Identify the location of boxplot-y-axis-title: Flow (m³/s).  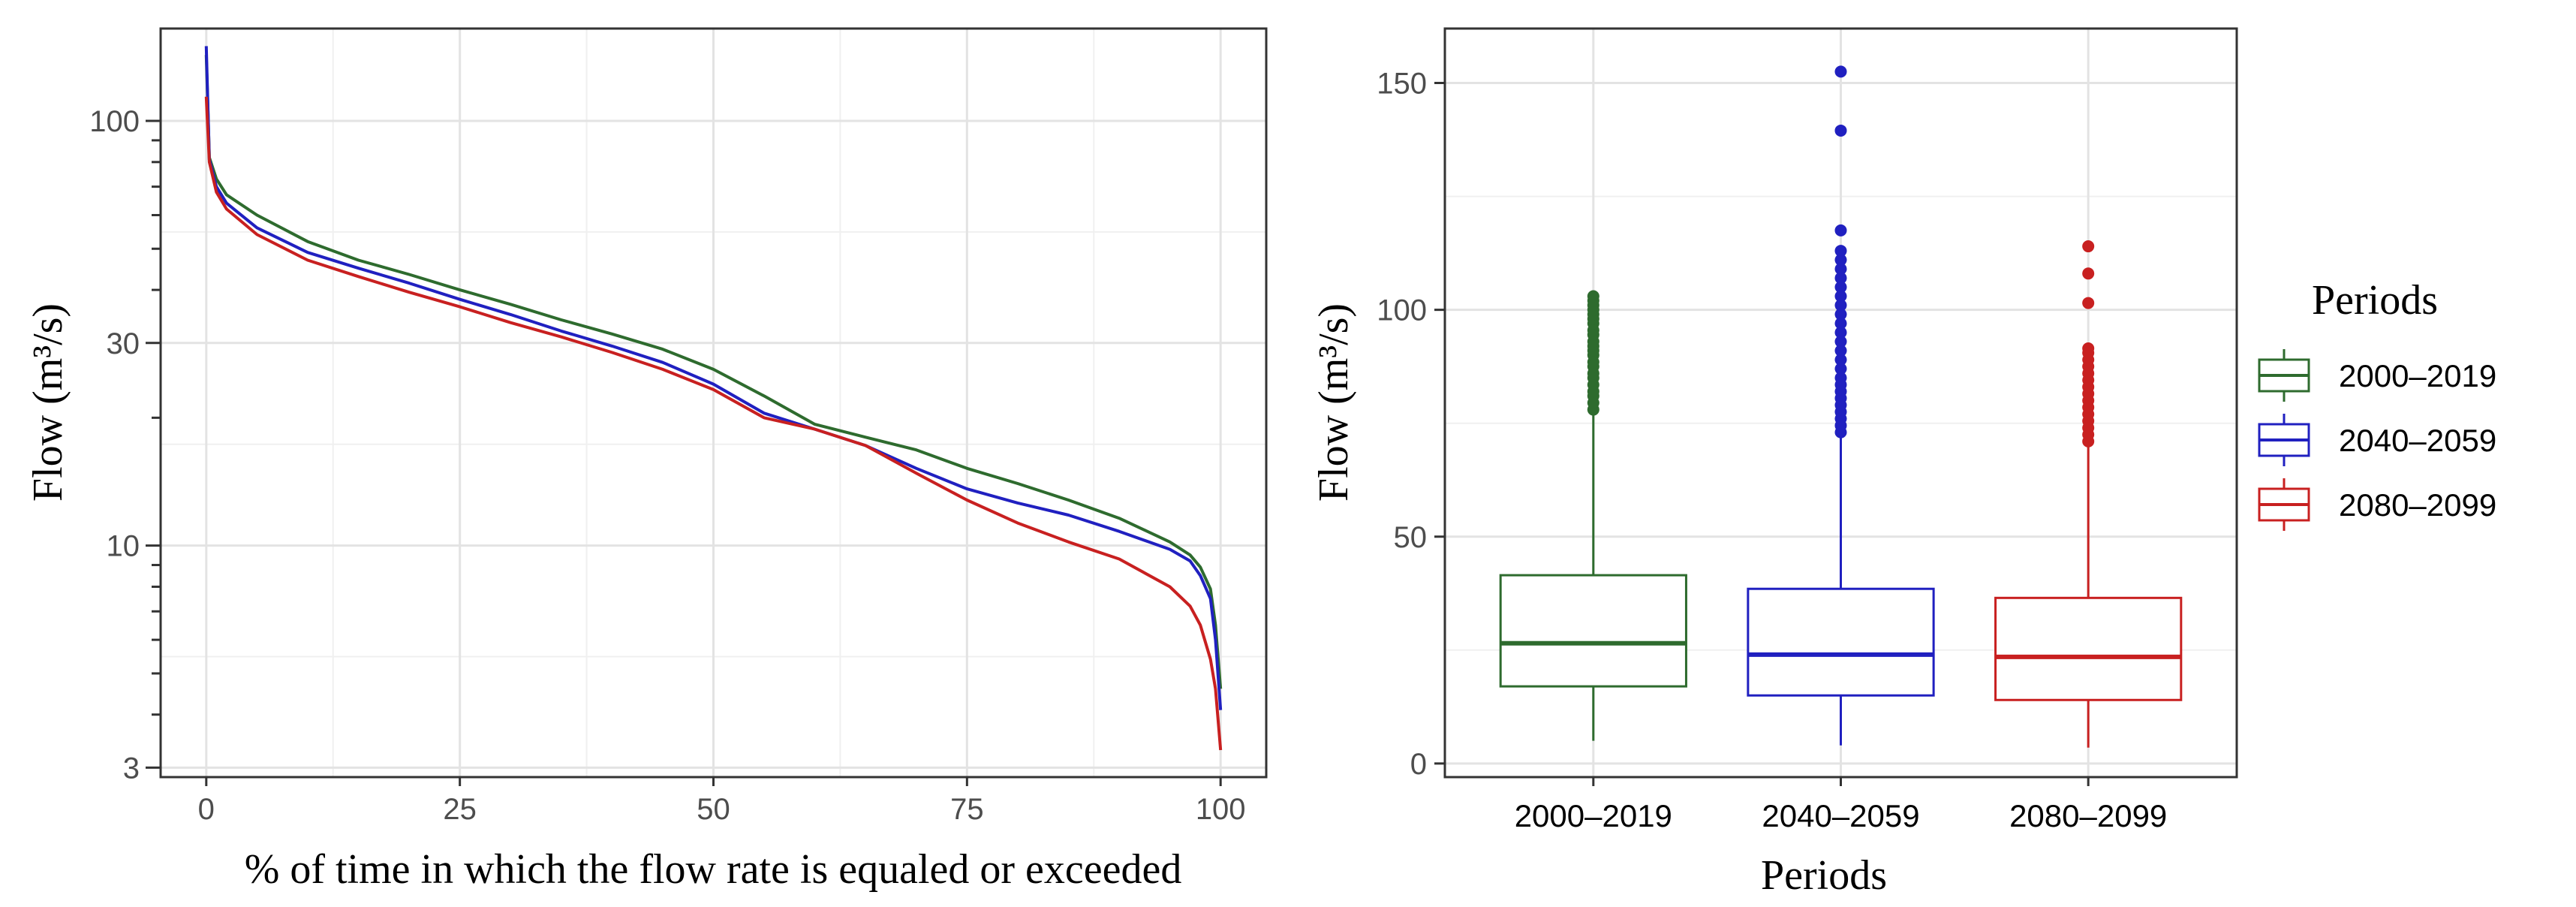
(1334, 402).